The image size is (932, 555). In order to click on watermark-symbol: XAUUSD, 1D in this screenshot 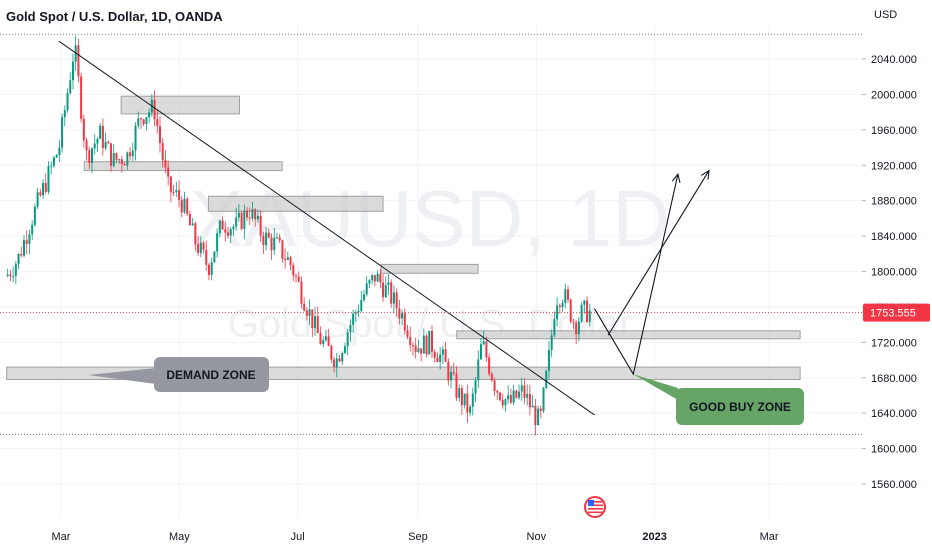, I will do `click(430, 218)`.